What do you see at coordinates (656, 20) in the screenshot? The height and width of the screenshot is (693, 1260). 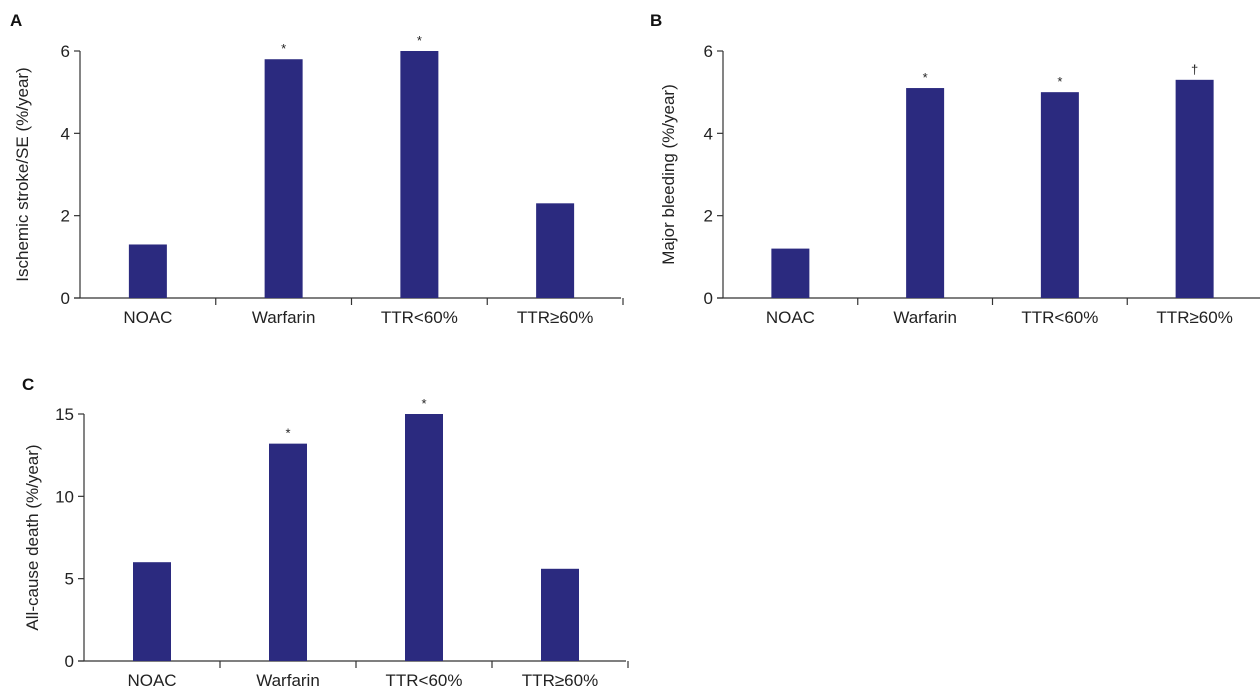 I see `panel-label: B` at bounding box center [656, 20].